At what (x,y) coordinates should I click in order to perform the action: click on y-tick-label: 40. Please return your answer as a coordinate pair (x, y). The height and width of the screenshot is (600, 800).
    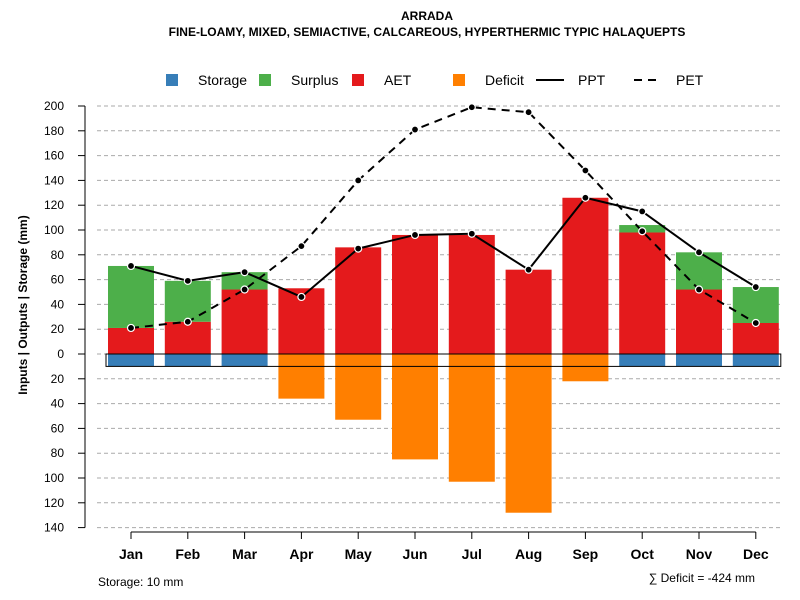
    Looking at the image, I should click on (58, 404).